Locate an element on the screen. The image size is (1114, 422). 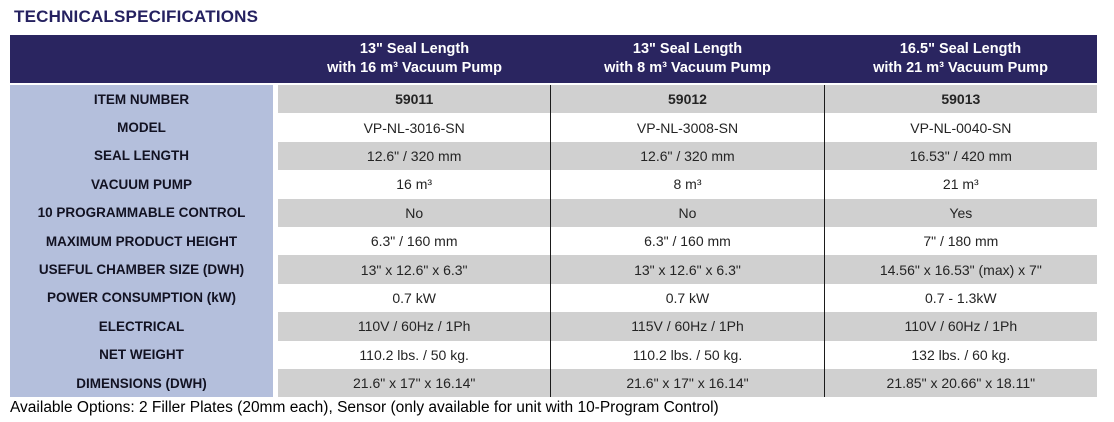
row-label: NET WEIGHT is located at coordinates (141, 354).